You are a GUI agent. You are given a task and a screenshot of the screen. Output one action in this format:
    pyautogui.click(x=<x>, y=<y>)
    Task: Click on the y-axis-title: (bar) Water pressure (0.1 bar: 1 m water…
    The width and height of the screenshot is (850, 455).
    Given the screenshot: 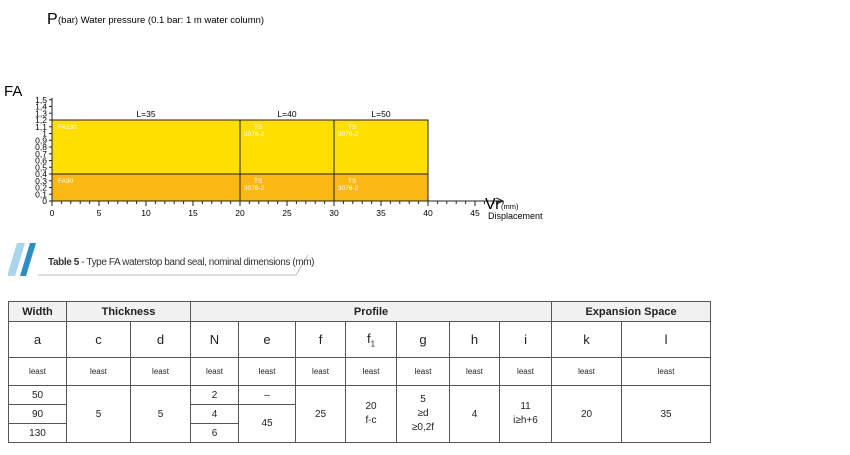 What is the action you would take?
    pyautogui.click(x=161, y=20)
    